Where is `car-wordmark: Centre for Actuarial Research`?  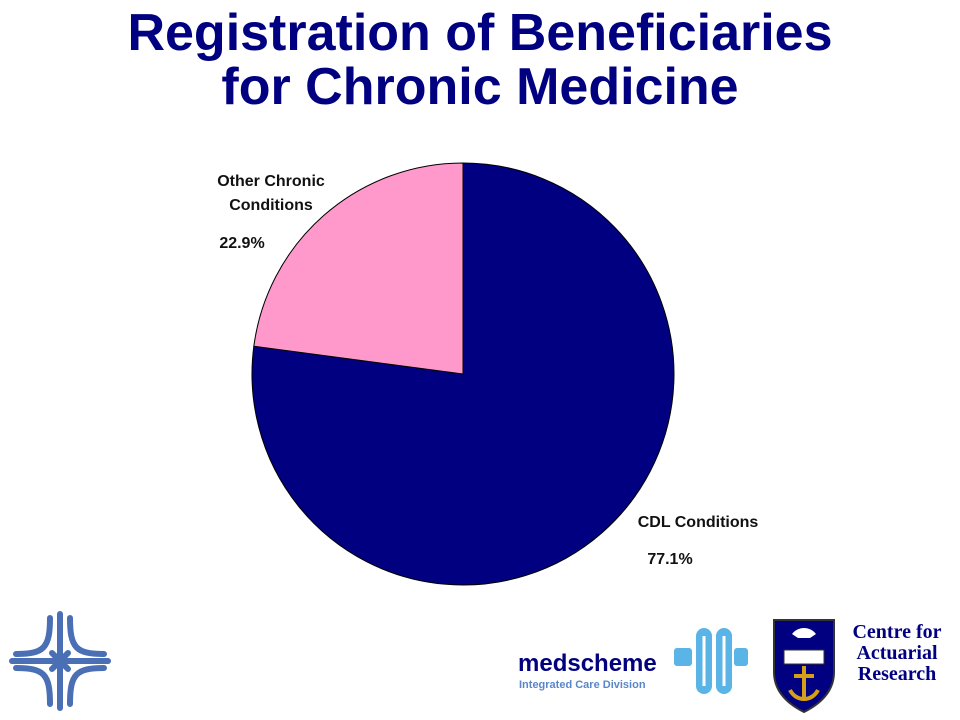
car-wordmark: Centre for Actuarial Research is located at coordinates (897, 653).